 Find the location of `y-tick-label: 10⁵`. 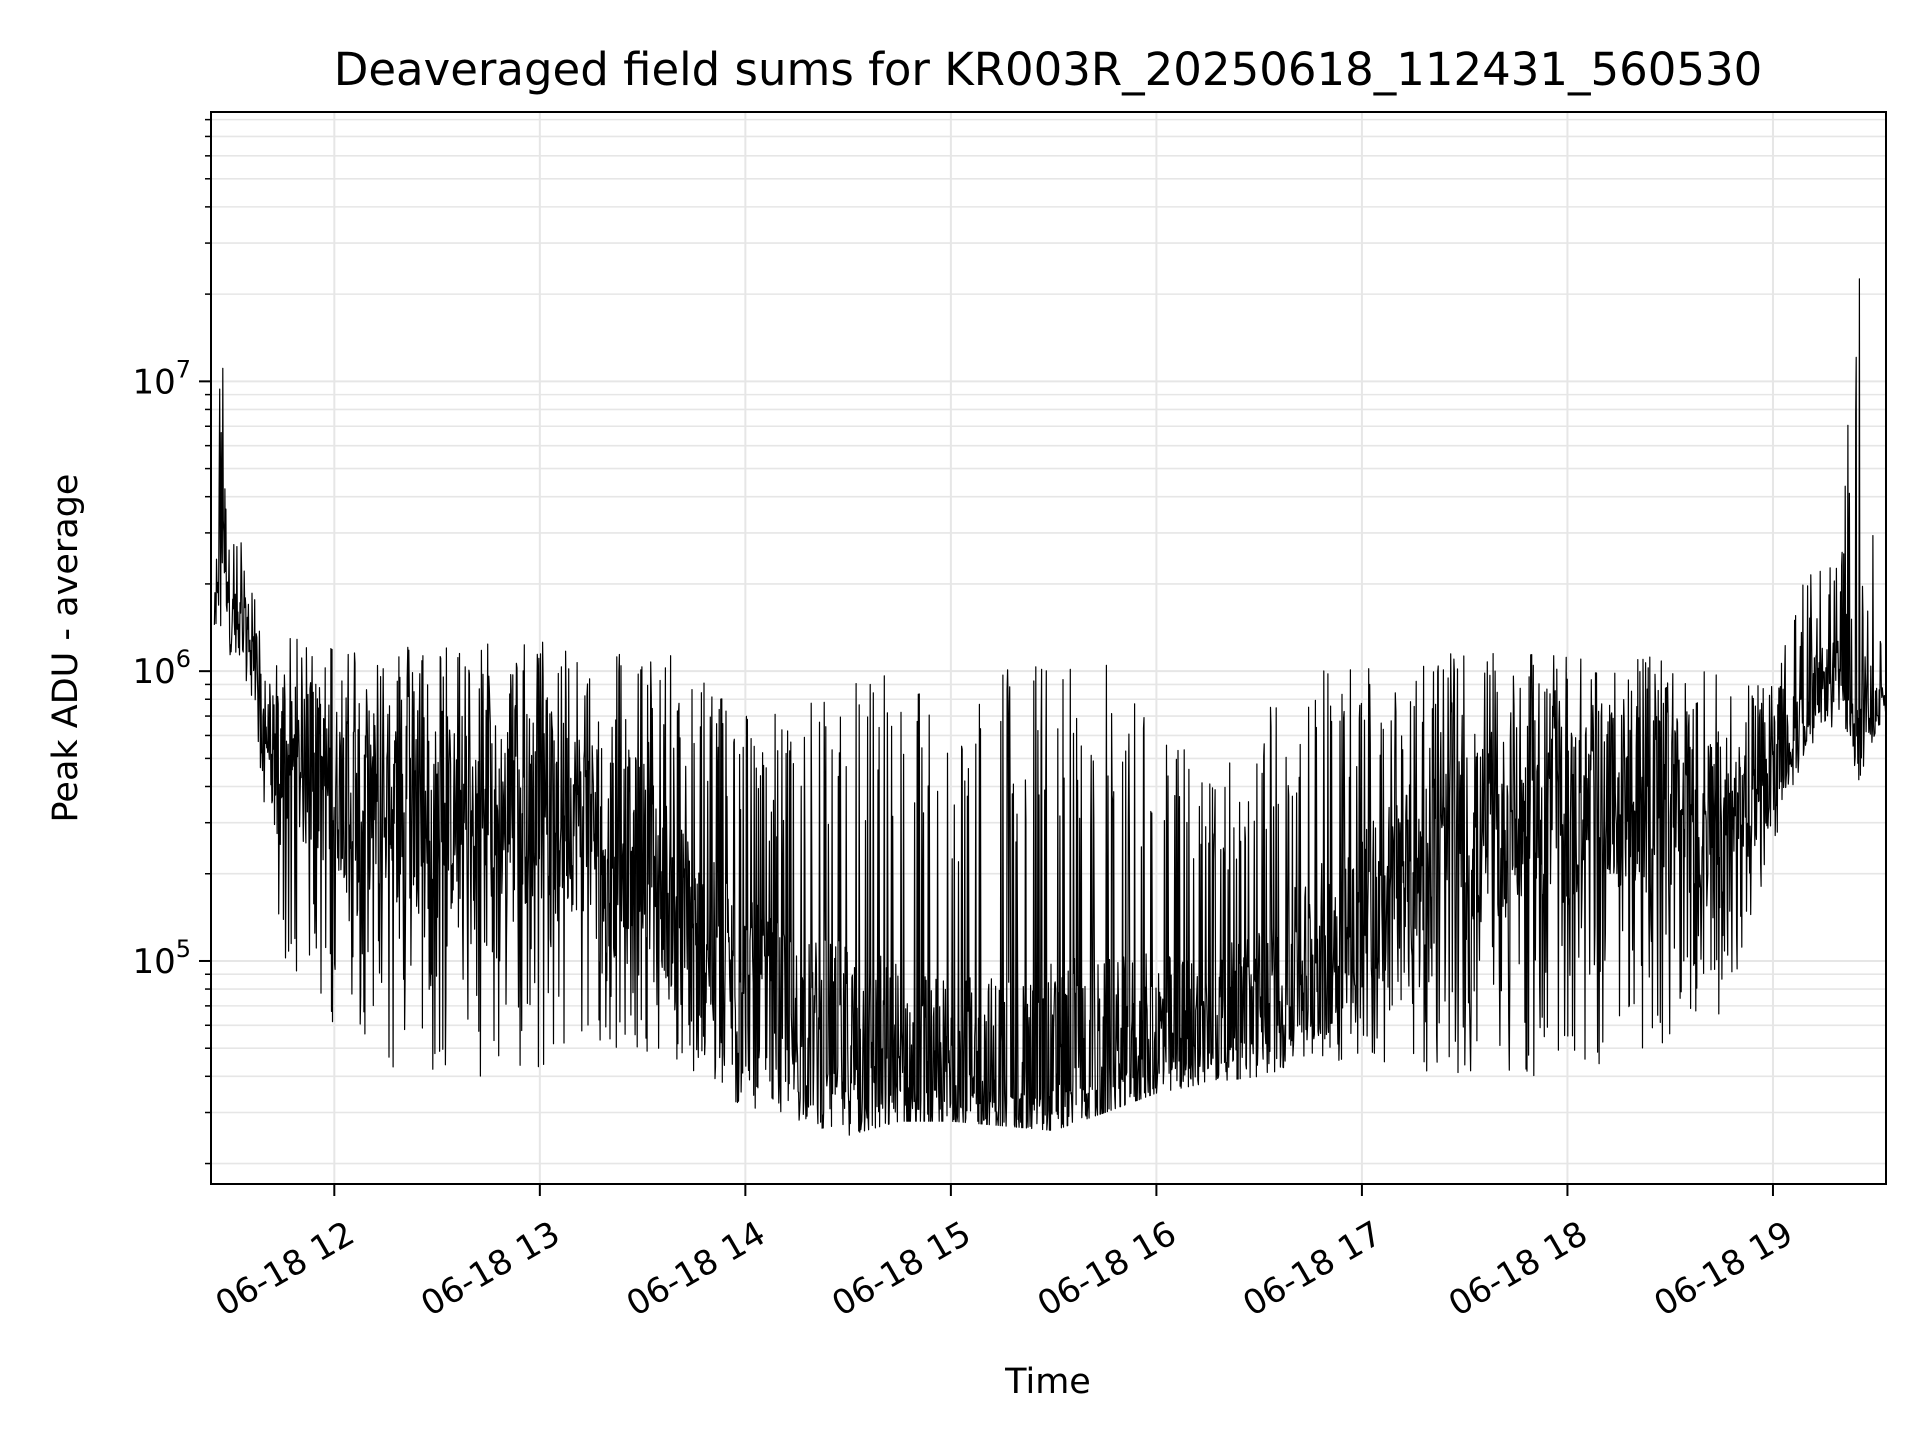

y-tick-label: 10⁵ is located at coordinates (161, 958).